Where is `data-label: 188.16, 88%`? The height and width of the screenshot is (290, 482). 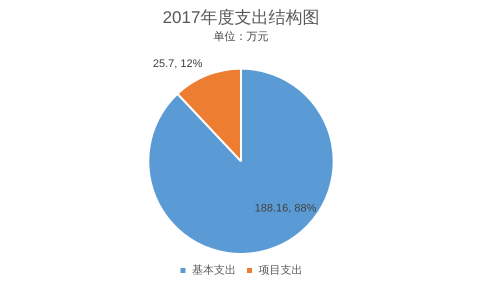 data-label: 188.16, 88% is located at coordinates (285, 208).